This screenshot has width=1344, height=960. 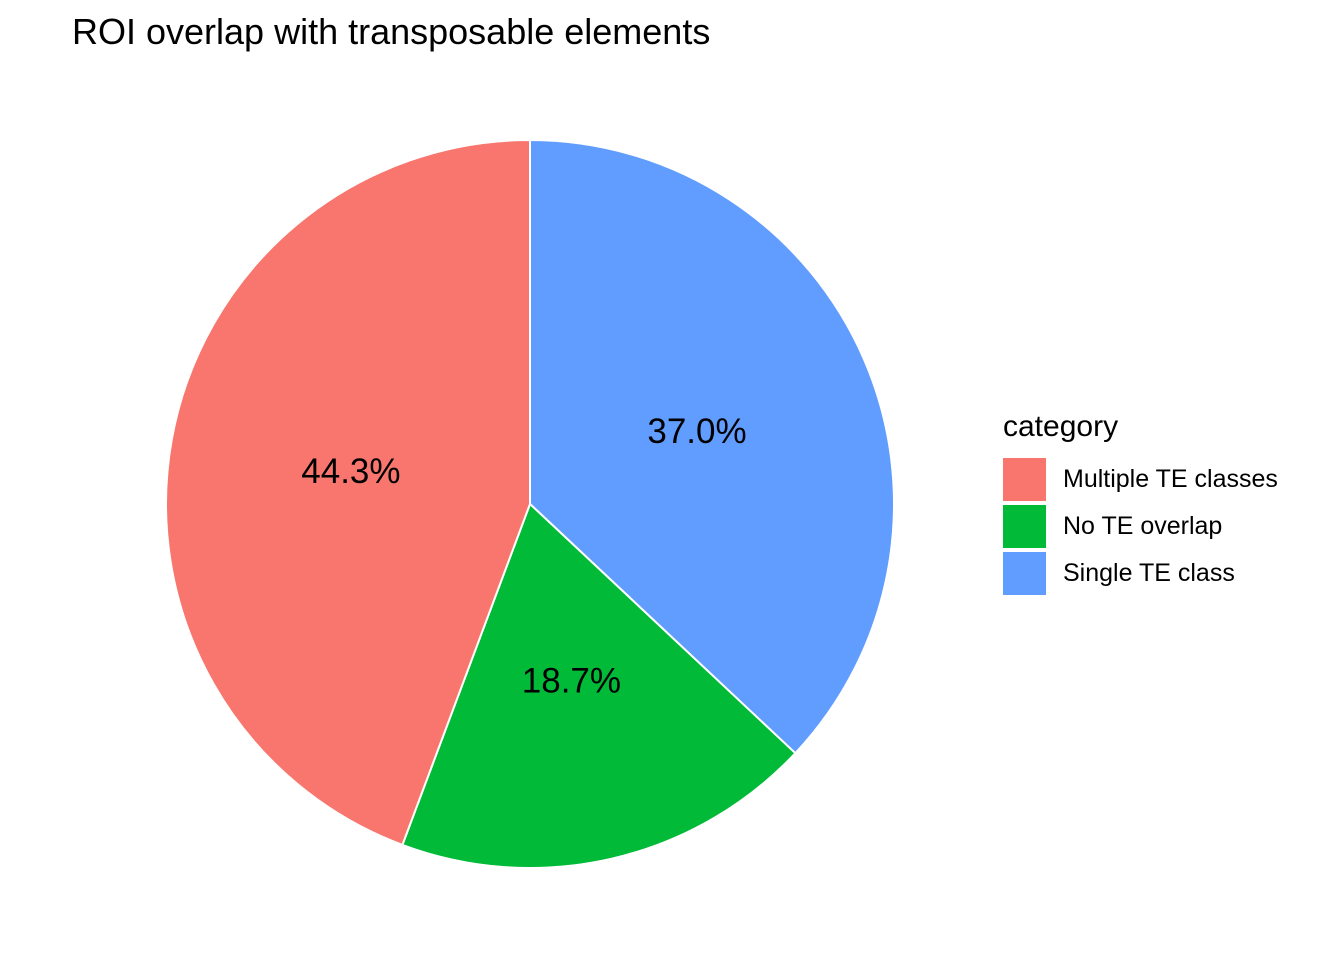 I want to click on legend-item: Multiple TE classes, so click(x=1153, y=479).